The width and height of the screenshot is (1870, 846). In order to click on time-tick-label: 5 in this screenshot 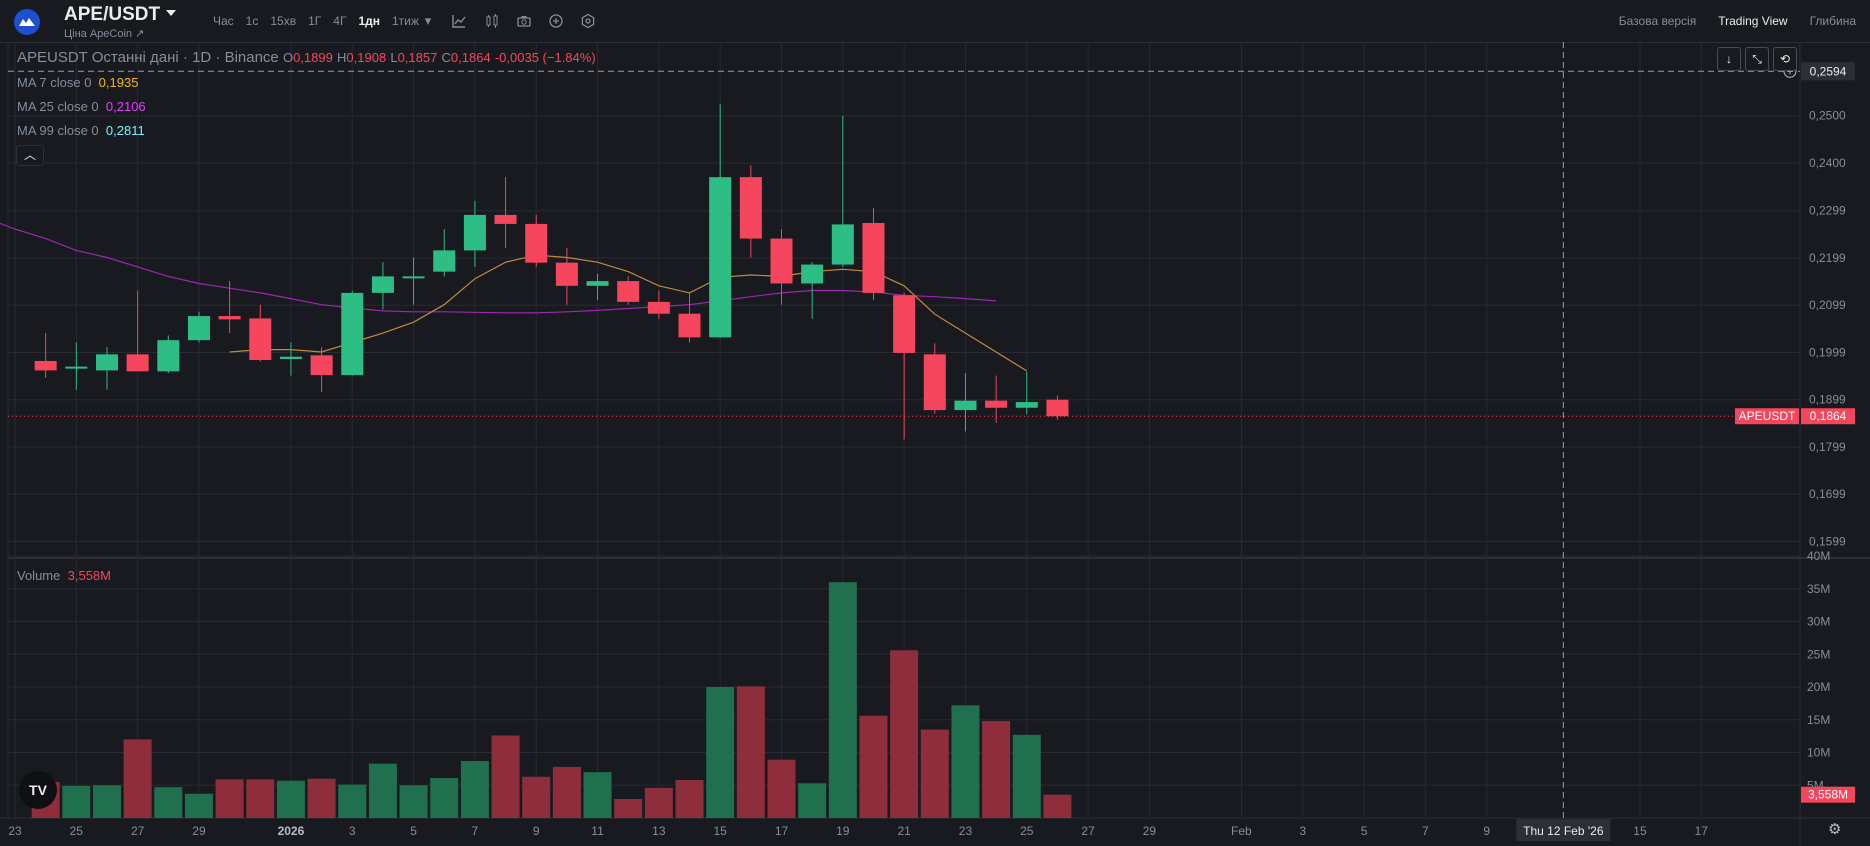, I will do `click(1364, 831)`.